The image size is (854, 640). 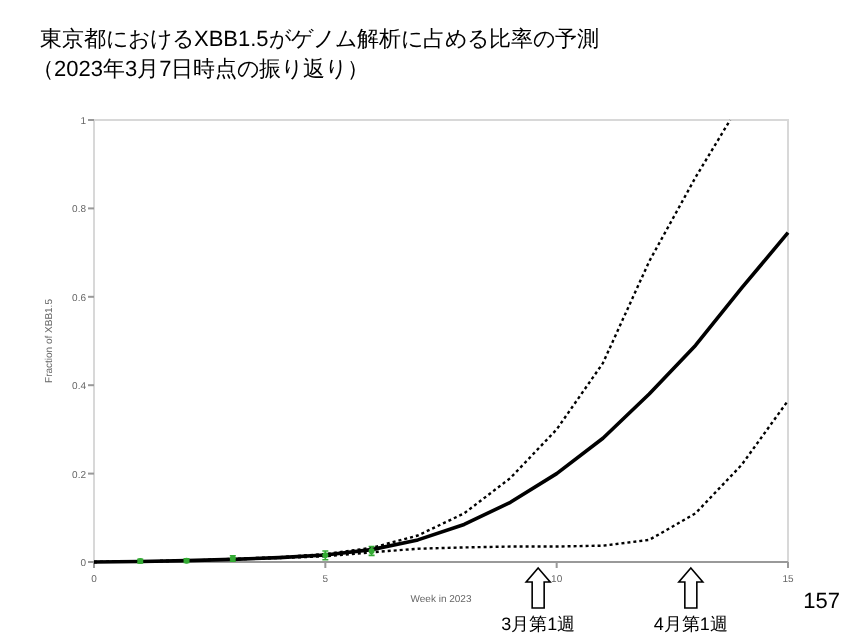 I want to click on text: 4月第1週, so click(x=690, y=624).